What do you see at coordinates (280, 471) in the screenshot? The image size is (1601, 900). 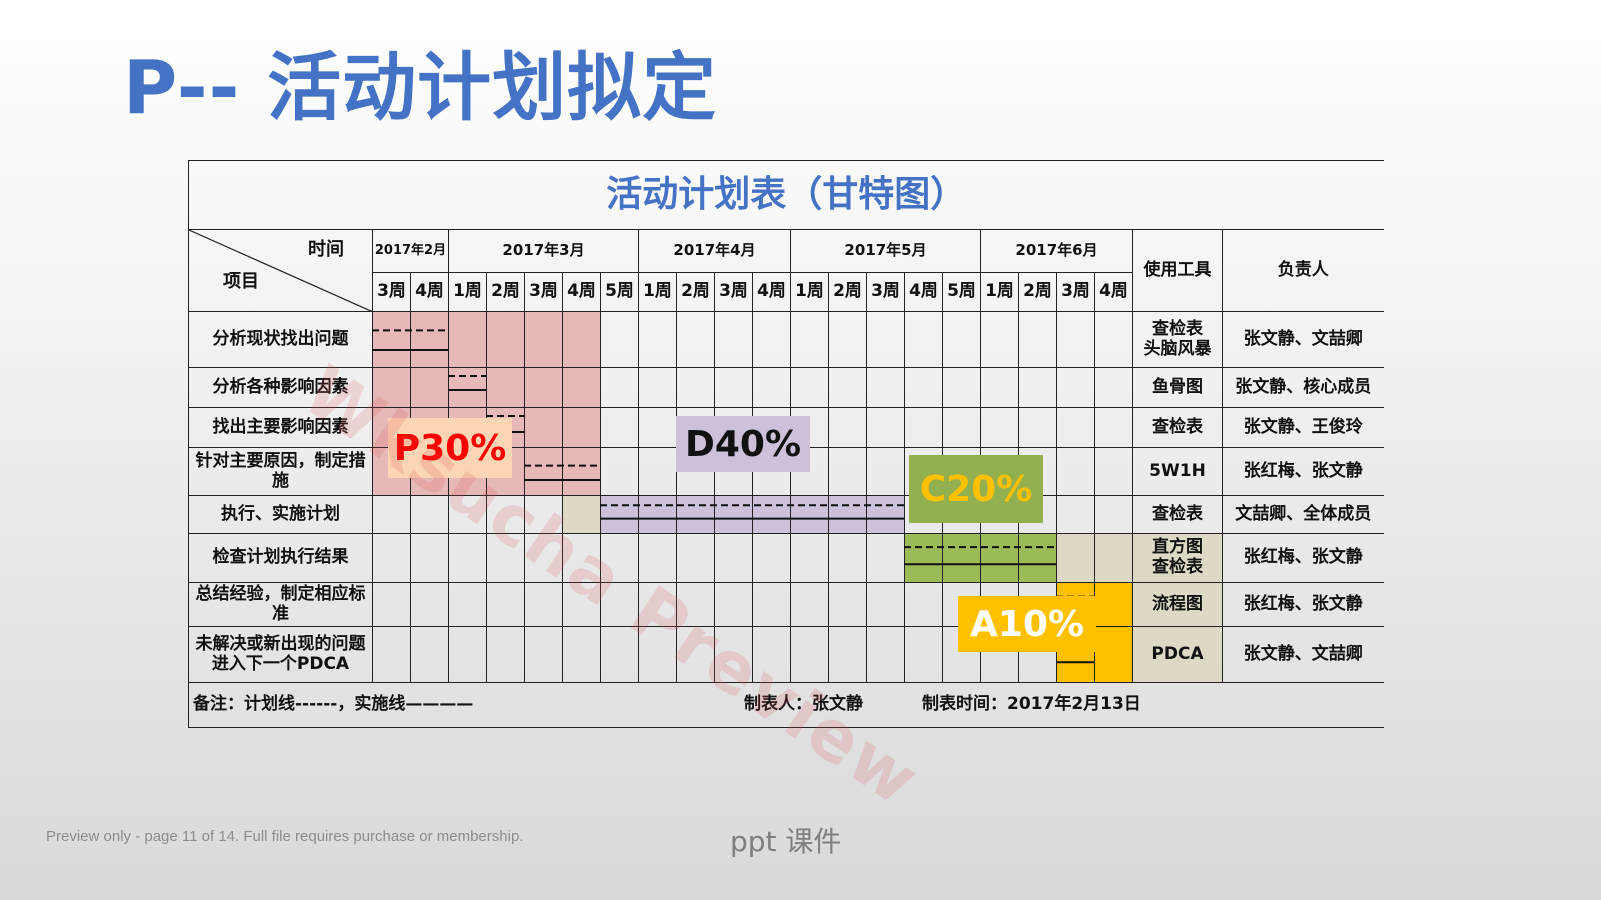 I see `project-cell: 针对主要原因，制定措施` at bounding box center [280, 471].